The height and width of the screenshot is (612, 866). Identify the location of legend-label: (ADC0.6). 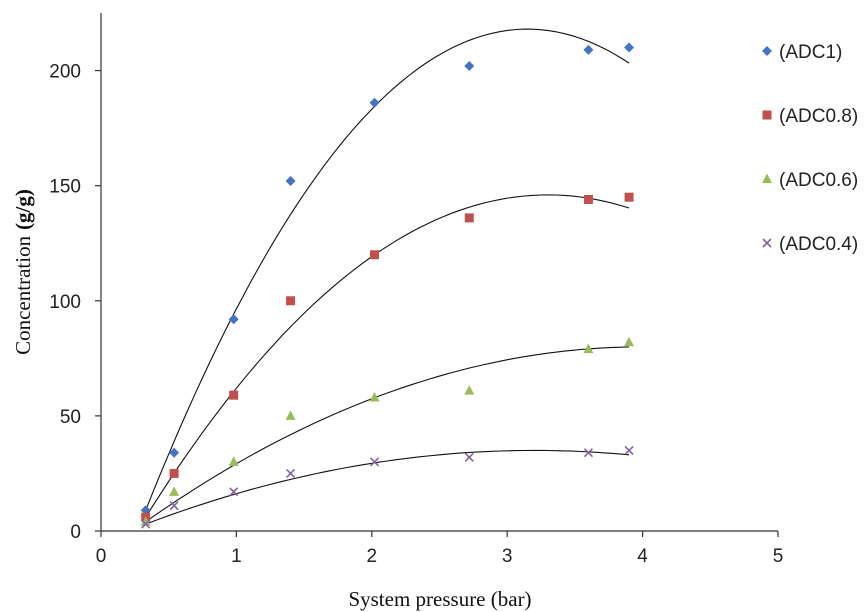
(818, 180).